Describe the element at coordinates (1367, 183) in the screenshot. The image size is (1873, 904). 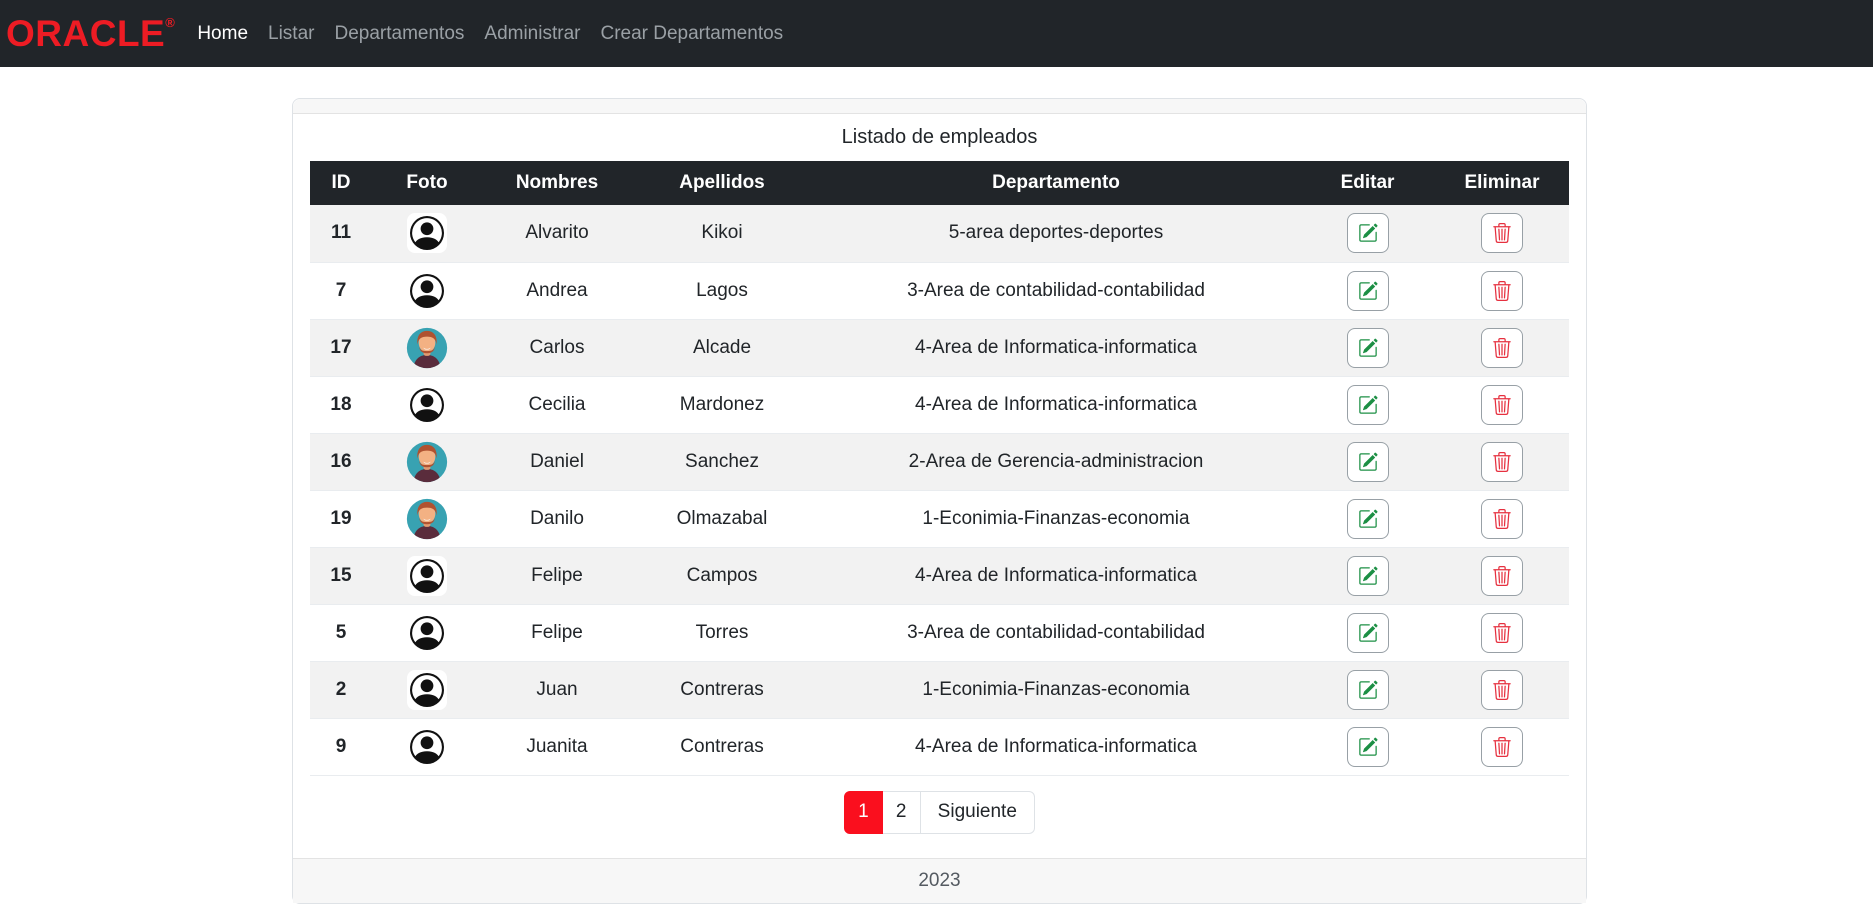
I see `column-header-editar: Editar` at that location.